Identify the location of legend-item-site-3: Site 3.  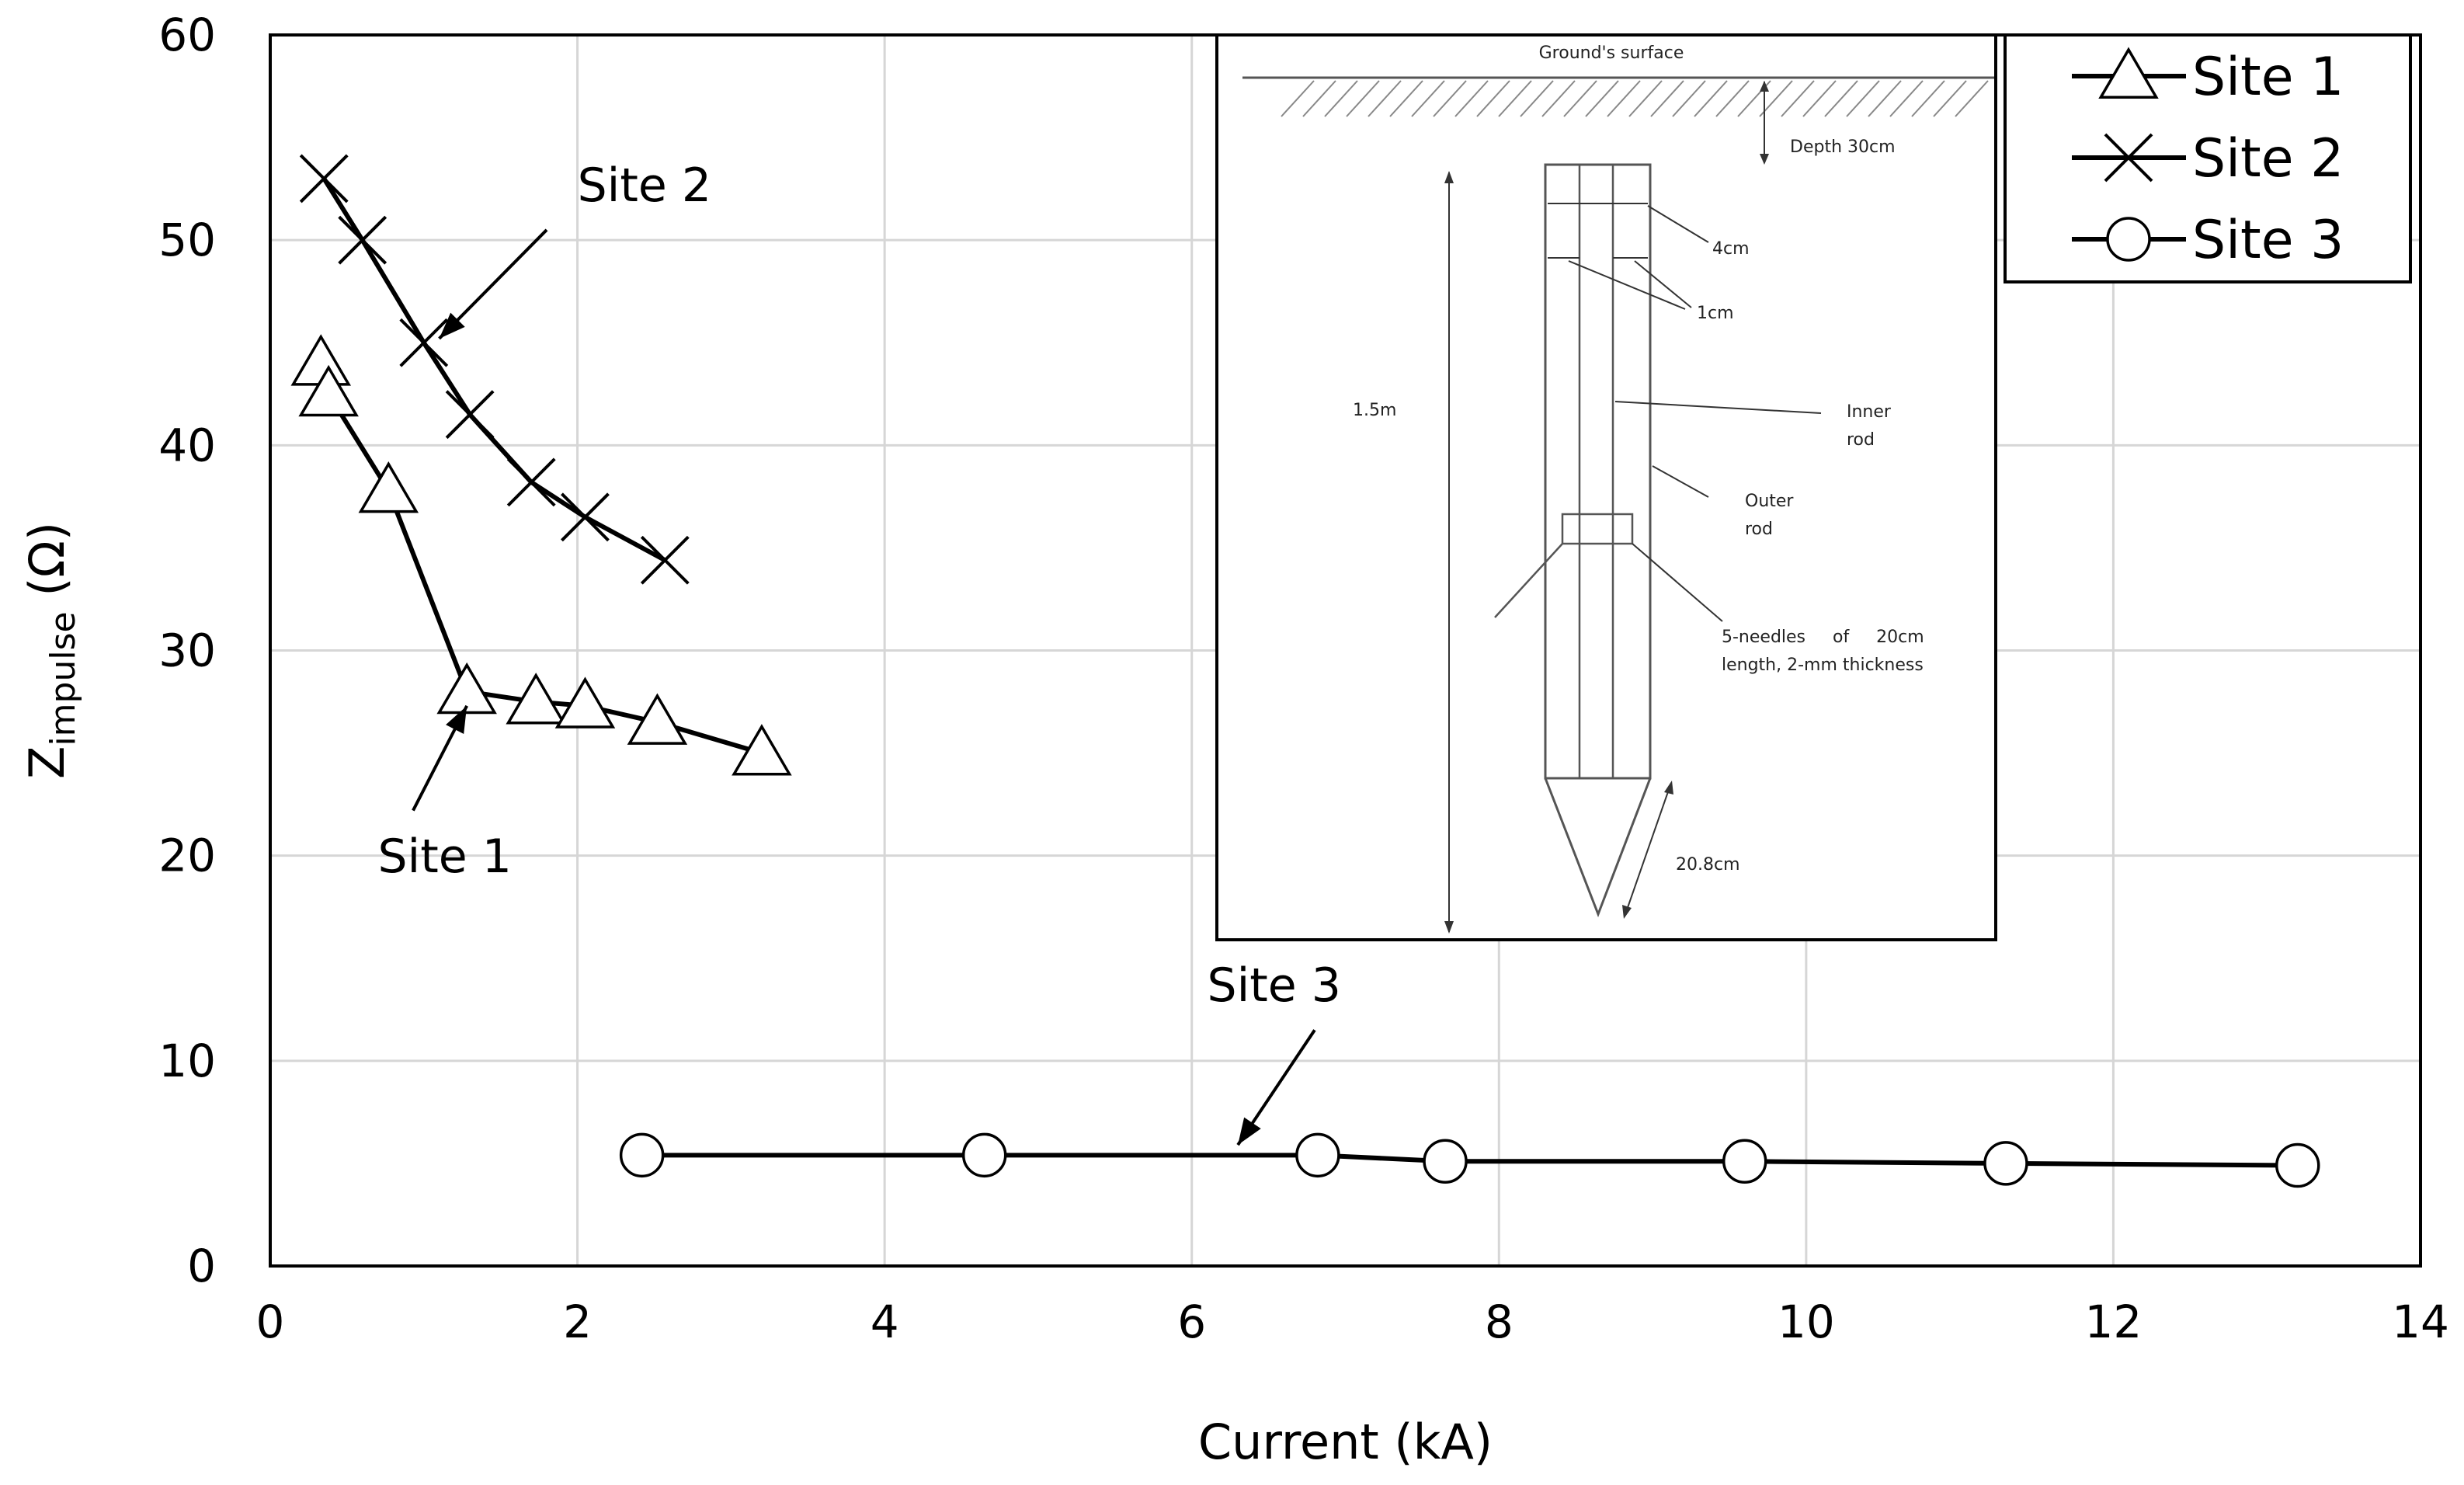
(2208, 241).